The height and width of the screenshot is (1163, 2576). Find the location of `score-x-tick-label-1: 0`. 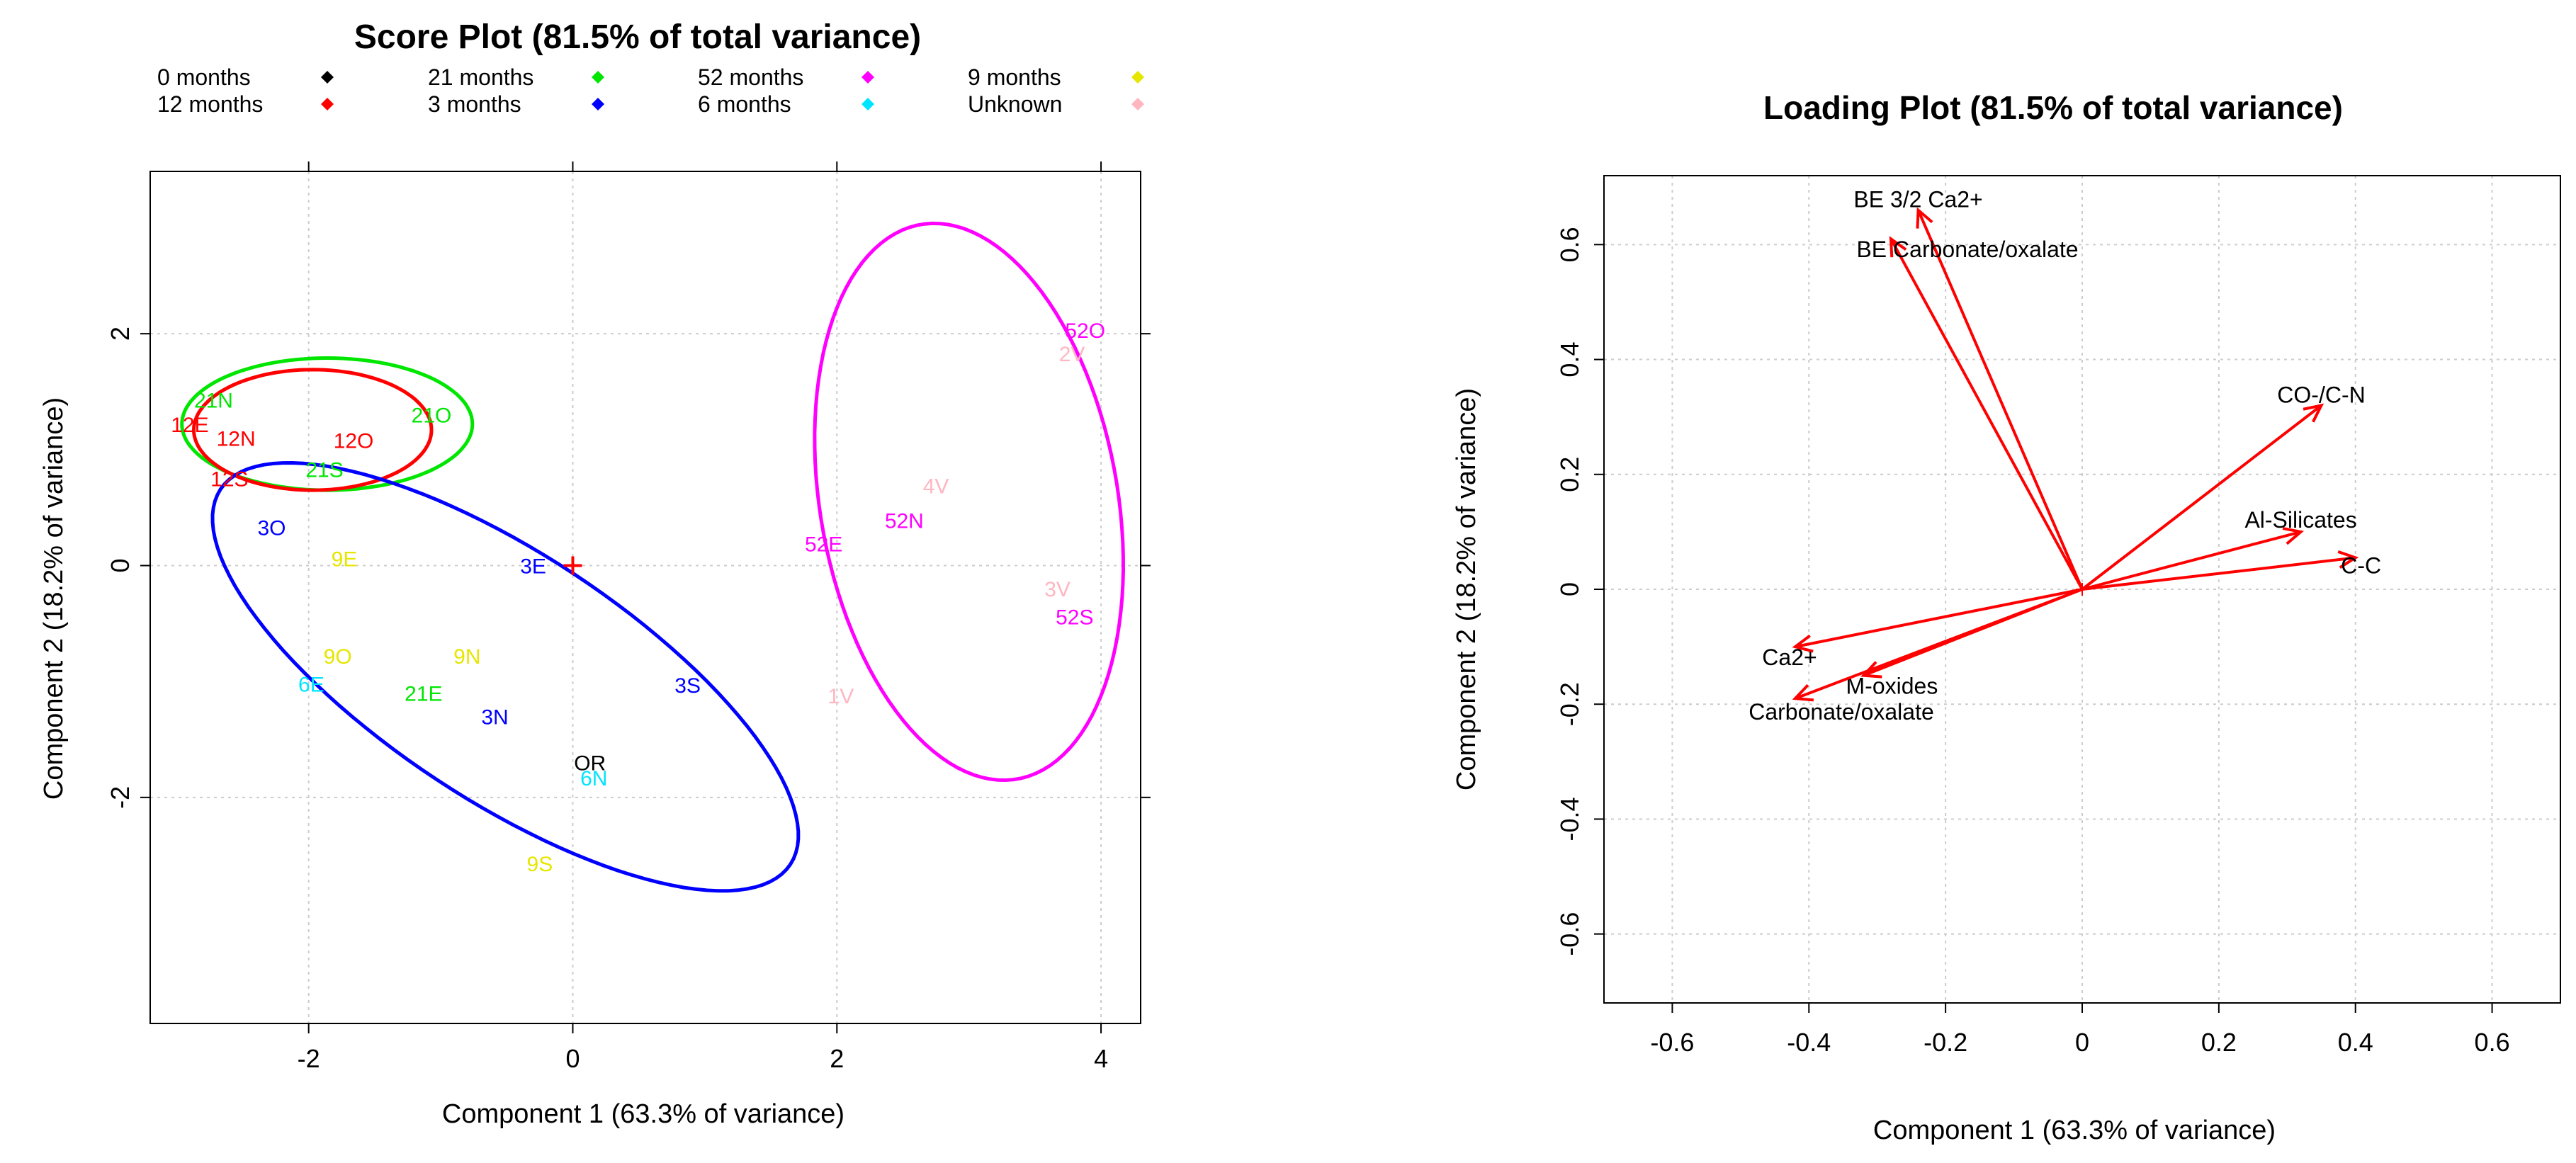

score-x-tick-label-1: 0 is located at coordinates (572, 1058).